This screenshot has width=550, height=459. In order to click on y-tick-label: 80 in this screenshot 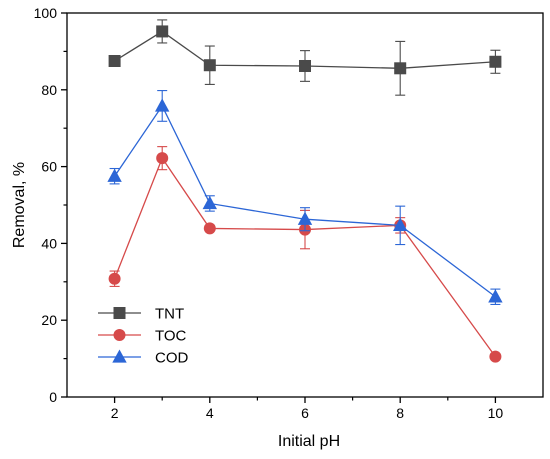, I will do `click(49, 90)`.